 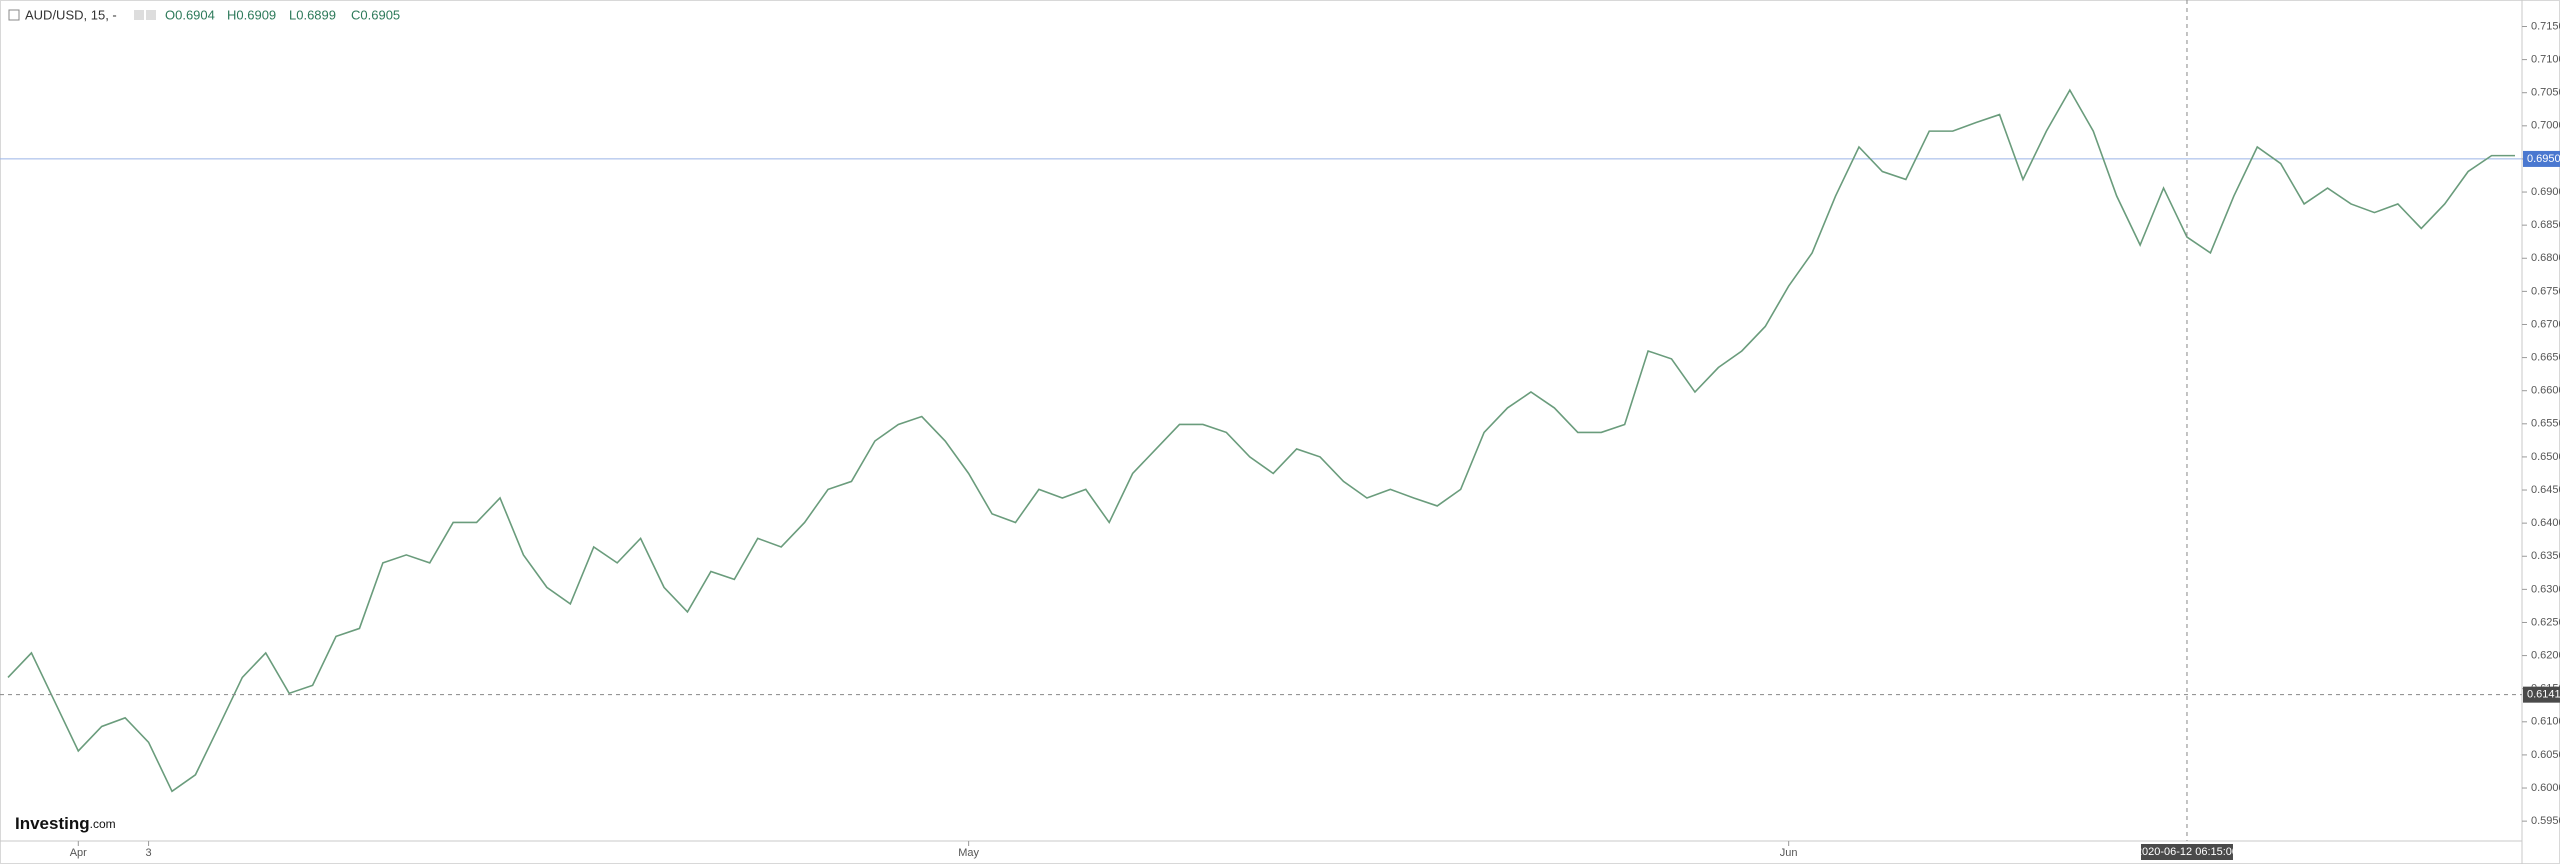 What do you see at coordinates (149, 853) in the screenshot?
I see `x-tick-label: 3` at bounding box center [149, 853].